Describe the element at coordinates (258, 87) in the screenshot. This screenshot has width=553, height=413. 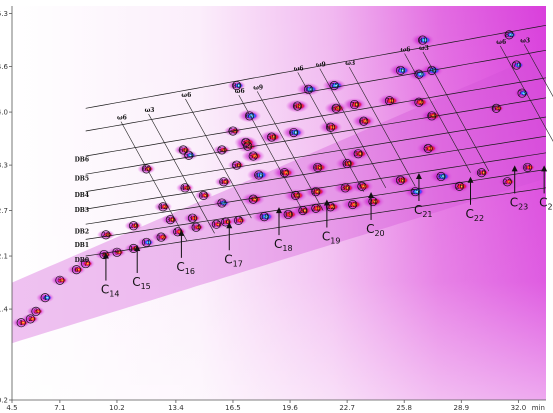
I see `omega-label: ω9` at that location.